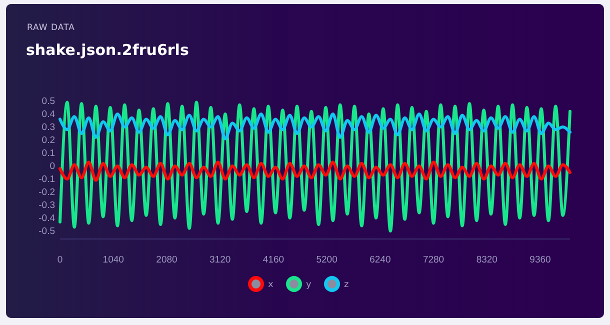 Image resolution: width=610 pixels, height=325 pixels. Describe the element at coordinates (48, 128) in the screenshot. I see `y-tick-label: 0.3` at that location.